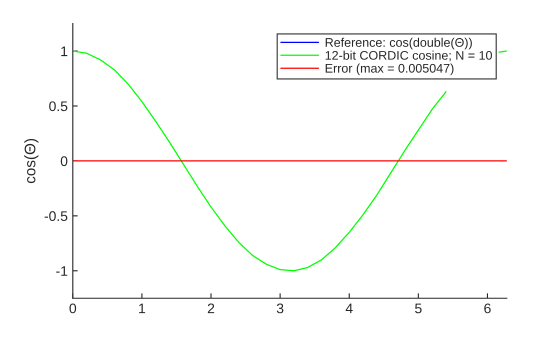 This screenshot has height=337, width=560. Describe the element at coordinates (280, 308) in the screenshot. I see `x-tick-label: 3` at that location.